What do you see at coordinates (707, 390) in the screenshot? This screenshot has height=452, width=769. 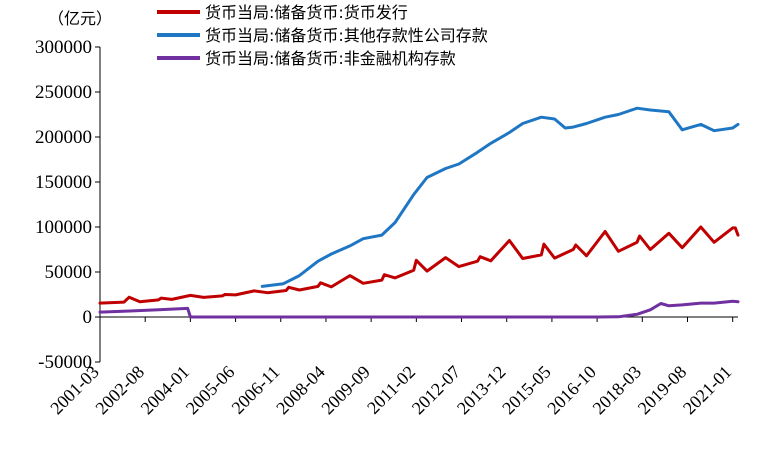 I see `x-tick-label: 2021-01` at bounding box center [707, 390].